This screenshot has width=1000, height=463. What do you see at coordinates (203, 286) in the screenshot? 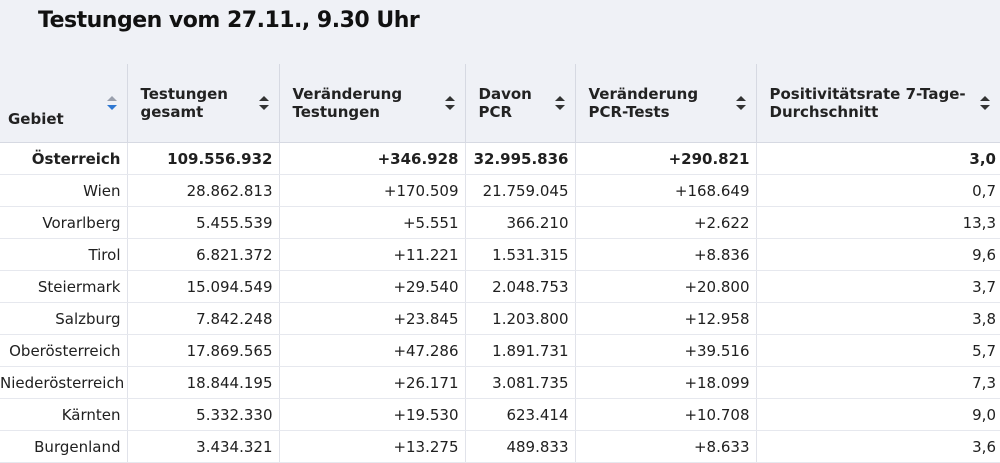
I see `cell-testungen-gesamt: 15.094.549` at bounding box center [203, 286].